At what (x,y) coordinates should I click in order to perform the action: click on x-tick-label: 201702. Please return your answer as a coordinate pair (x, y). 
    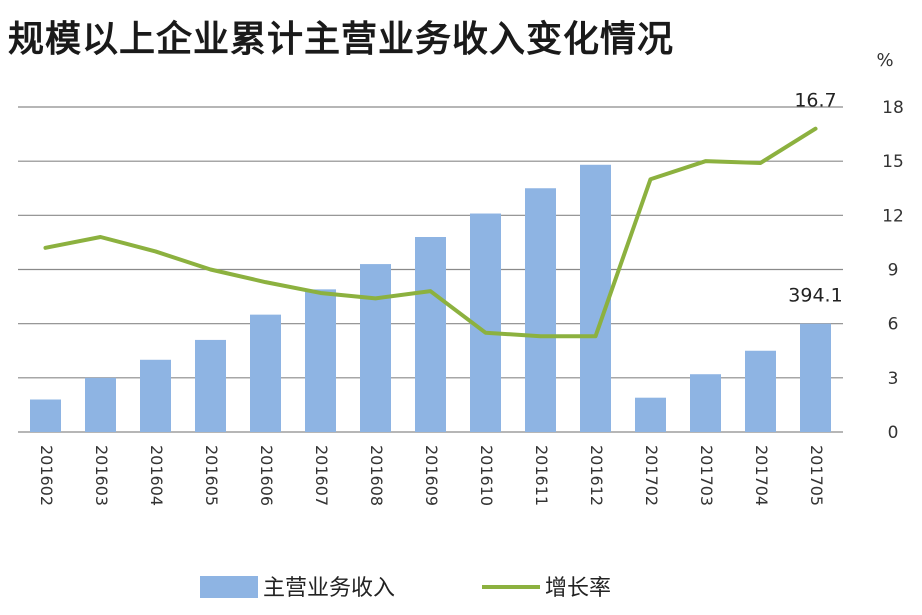
    Looking at the image, I should click on (651, 475).